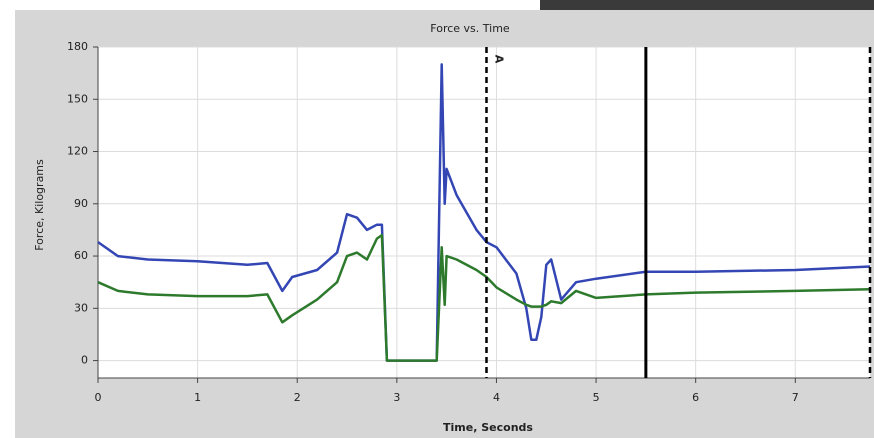 The width and height of the screenshot is (874, 438). I want to click on x-tick-label: 1, so click(197, 397).